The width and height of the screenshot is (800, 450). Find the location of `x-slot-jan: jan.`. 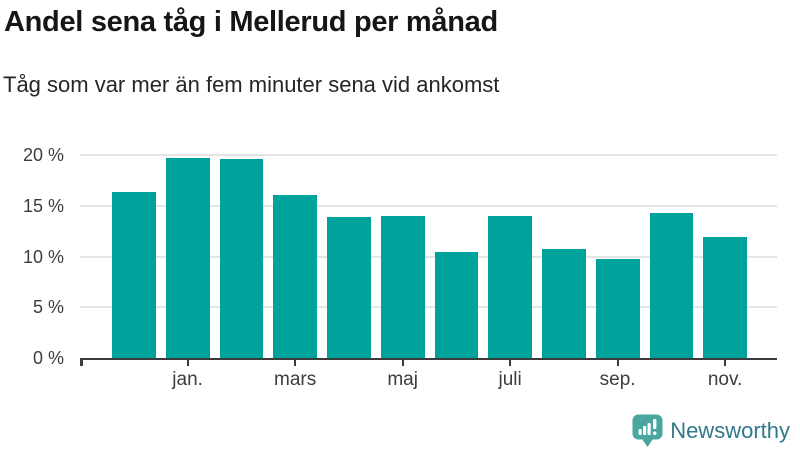

x-slot-jan: jan. is located at coordinates (188, 379).